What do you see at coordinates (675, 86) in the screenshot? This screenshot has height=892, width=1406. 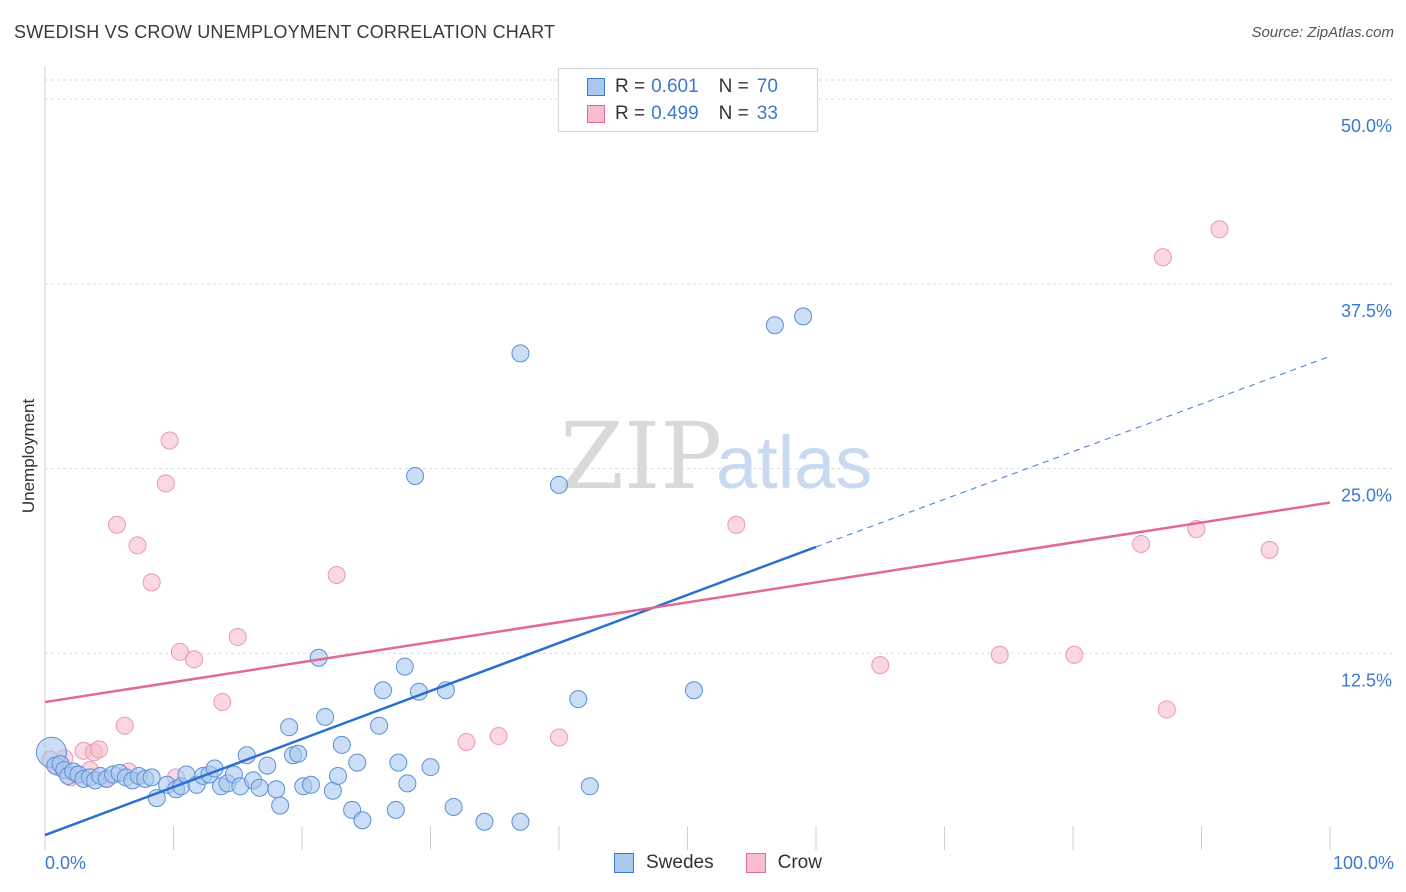 I see `legend-r-value: 0.601` at bounding box center [675, 86].